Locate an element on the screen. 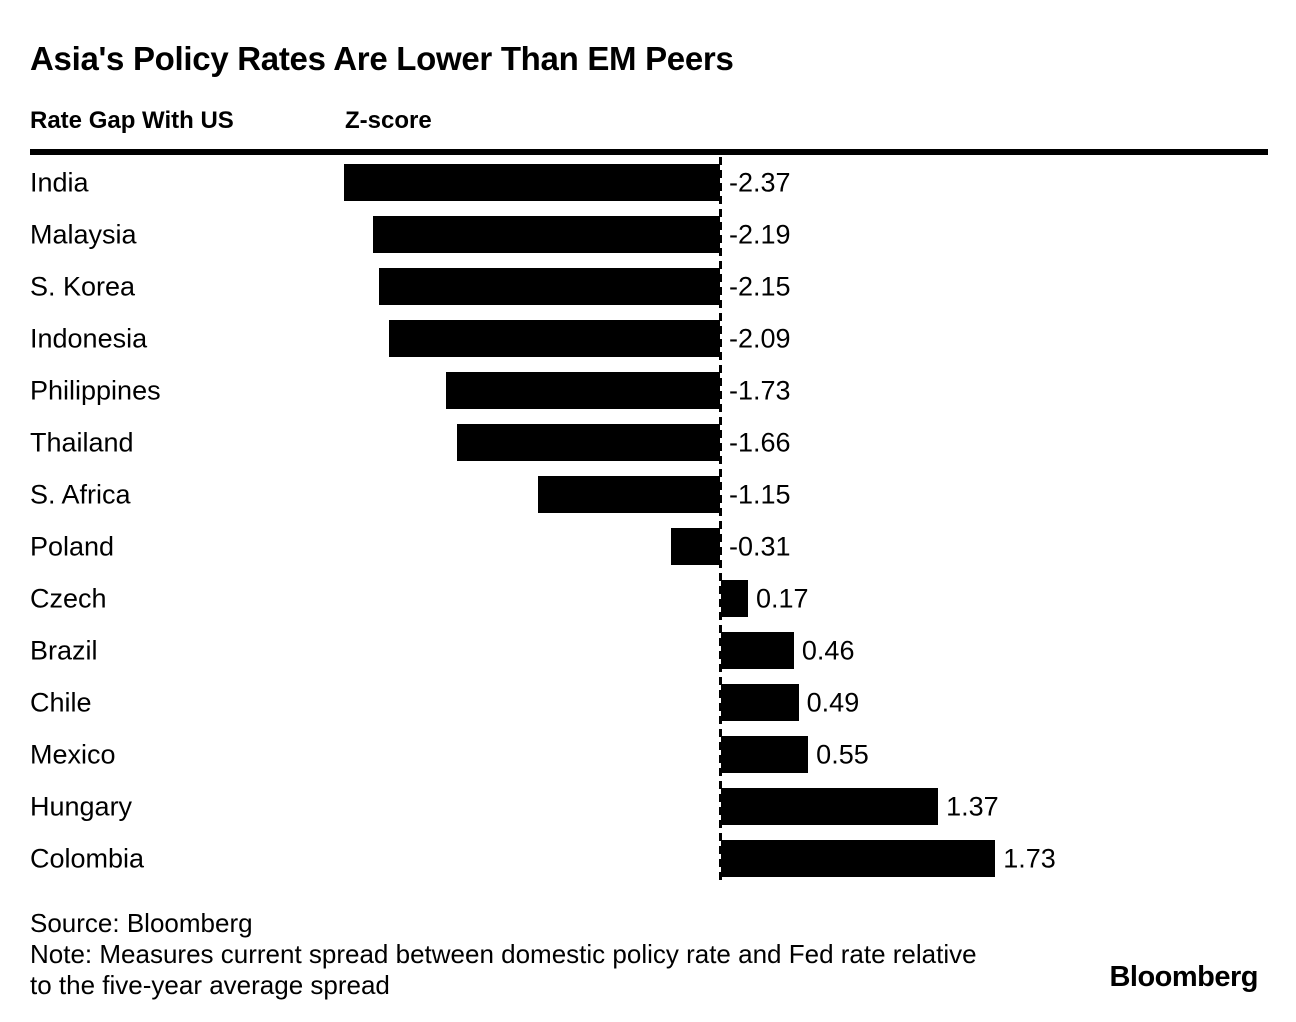 The height and width of the screenshot is (1022, 1296). chart-row-hungary: Hungary 1.37 is located at coordinates (648, 807).